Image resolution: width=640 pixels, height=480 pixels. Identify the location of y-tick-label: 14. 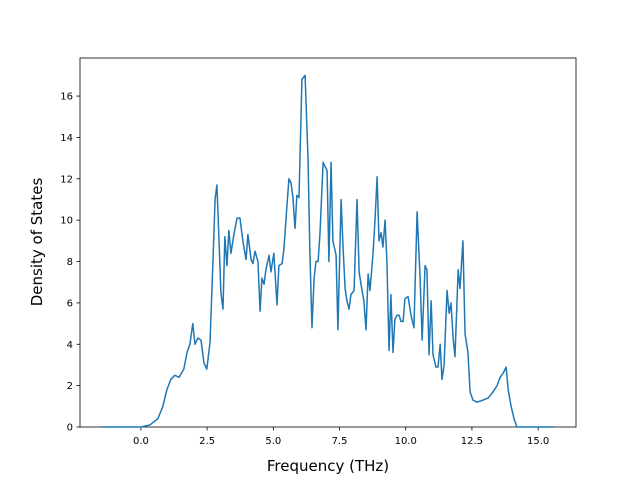
(66, 138).